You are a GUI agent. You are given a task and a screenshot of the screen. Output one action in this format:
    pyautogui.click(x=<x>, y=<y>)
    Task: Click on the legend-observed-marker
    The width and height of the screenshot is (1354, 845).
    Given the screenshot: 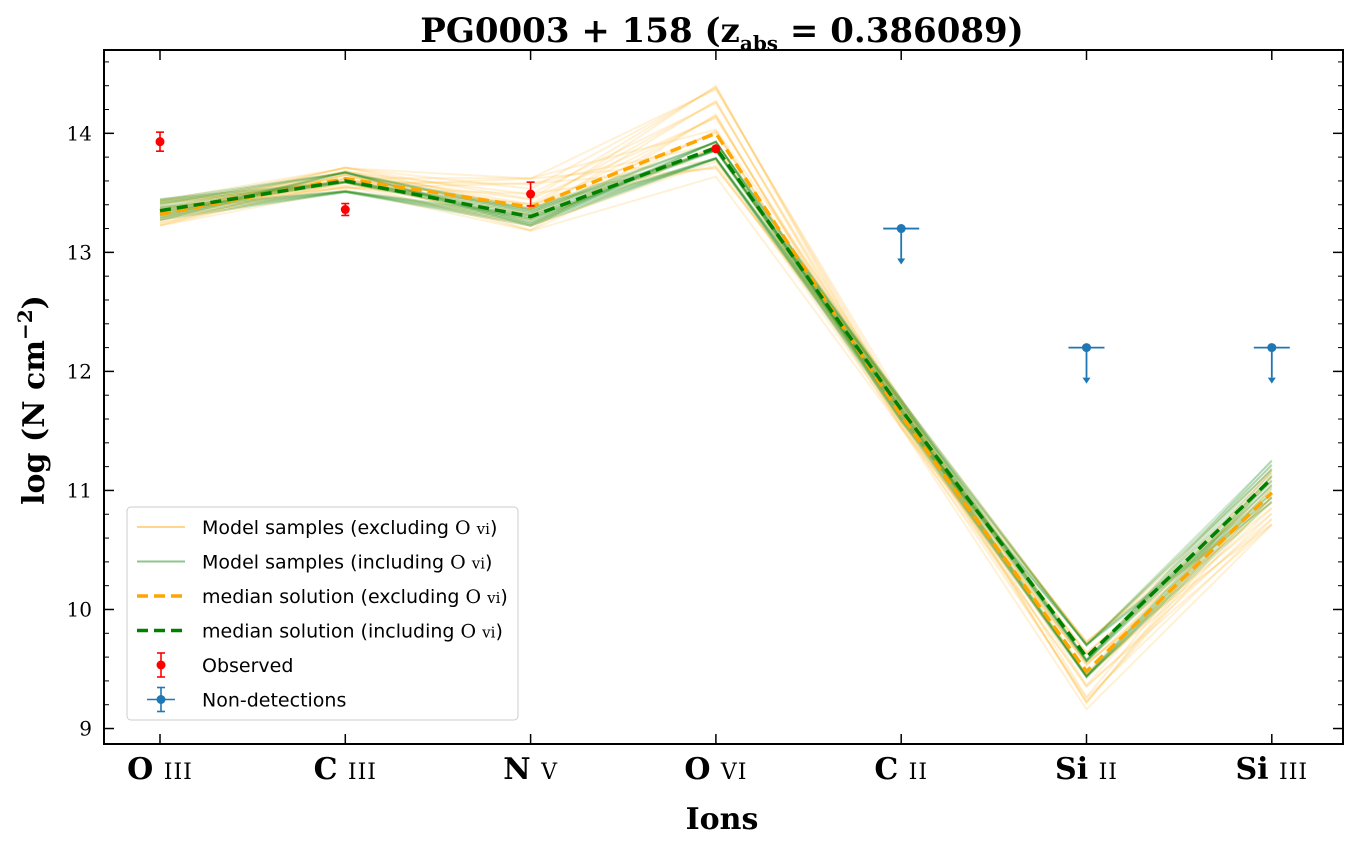 What is the action you would take?
    pyautogui.click(x=161, y=665)
    